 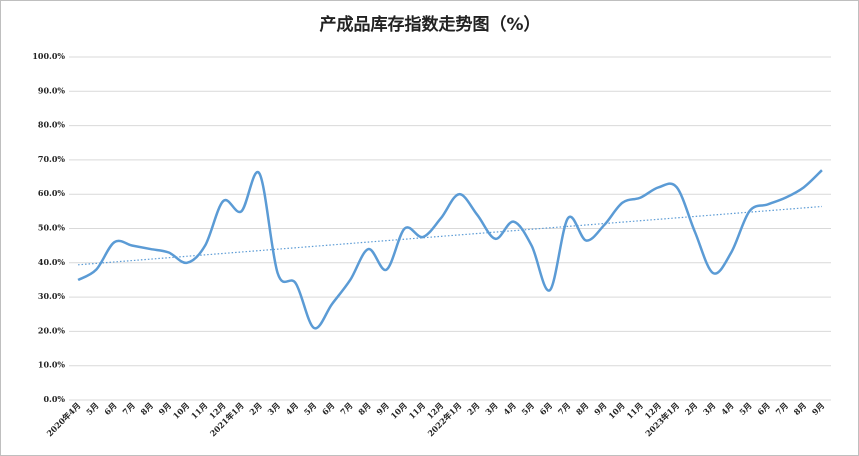 What do you see at coordinates (51, 125) in the screenshot?
I see `y-tick-label: 80.0%` at bounding box center [51, 125].